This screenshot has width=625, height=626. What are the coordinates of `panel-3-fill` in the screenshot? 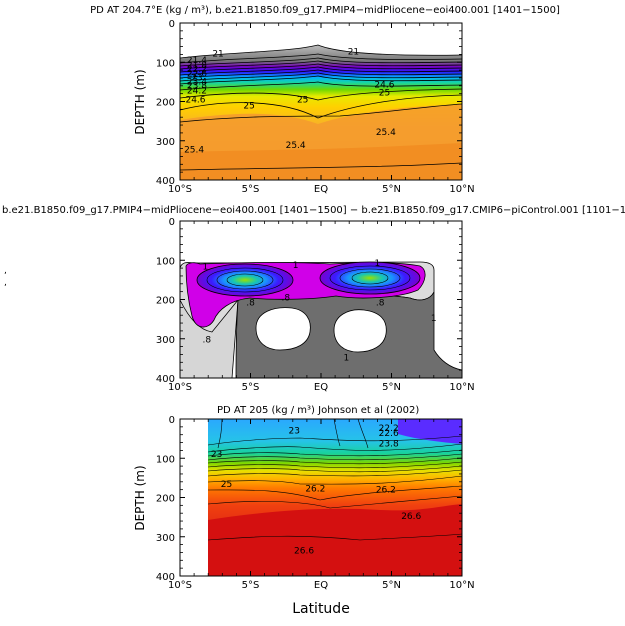 It's located at (321, 497).